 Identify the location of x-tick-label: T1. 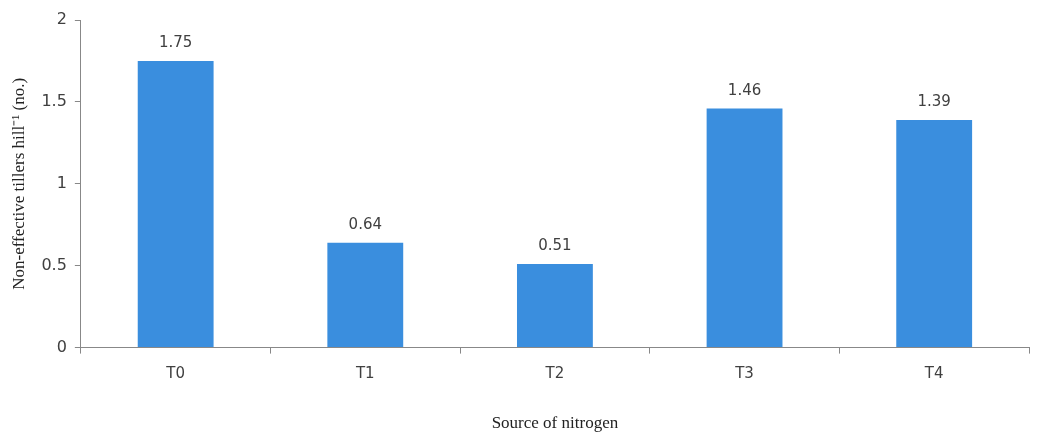
(364, 373).